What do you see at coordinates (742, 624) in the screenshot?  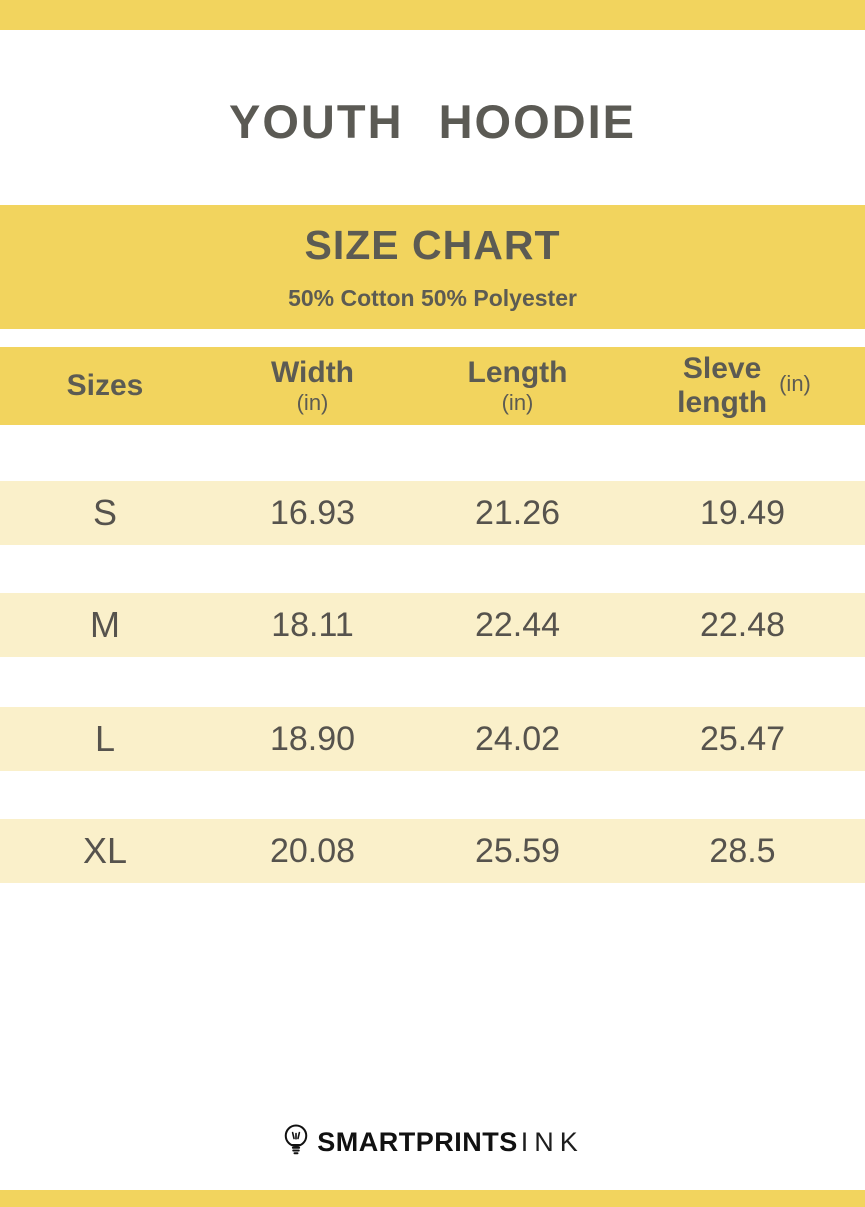 I see `sleeve-length-cell: 22.48` at bounding box center [742, 624].